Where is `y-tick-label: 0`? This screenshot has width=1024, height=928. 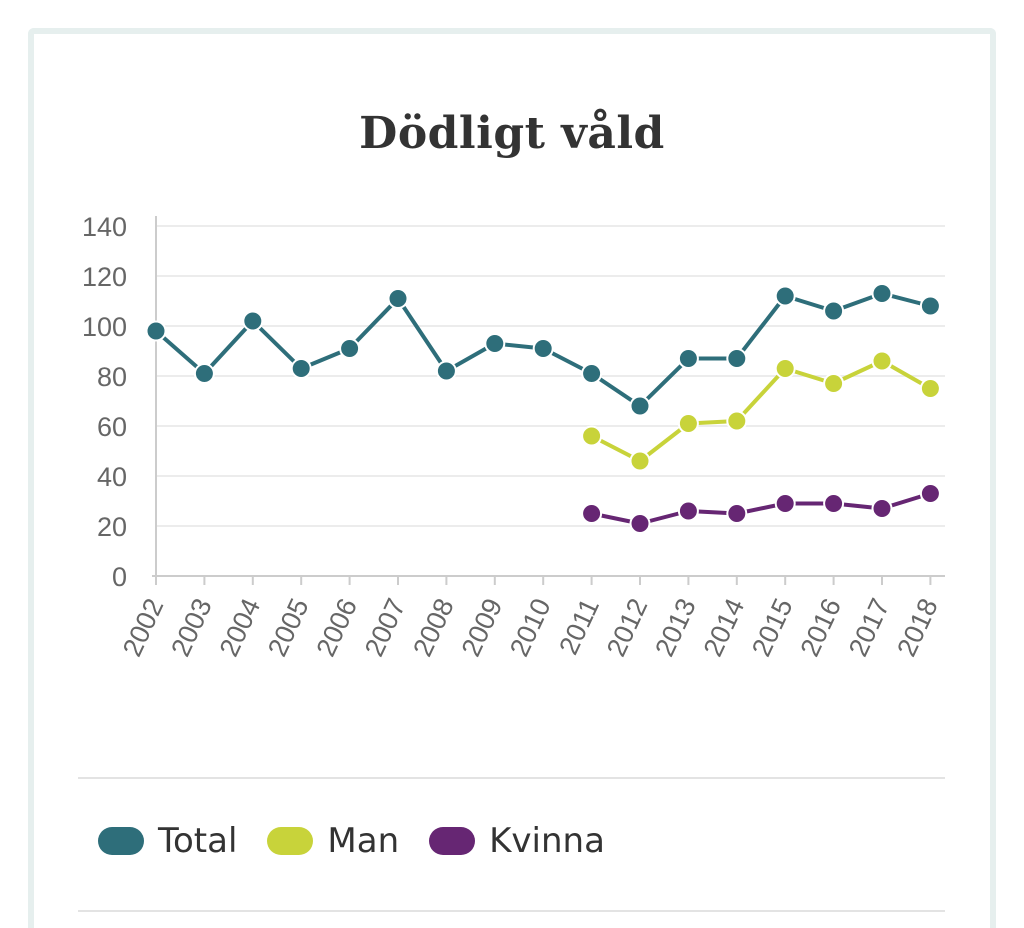
y-tick-label: 0 is located at coordinates (119, 577).